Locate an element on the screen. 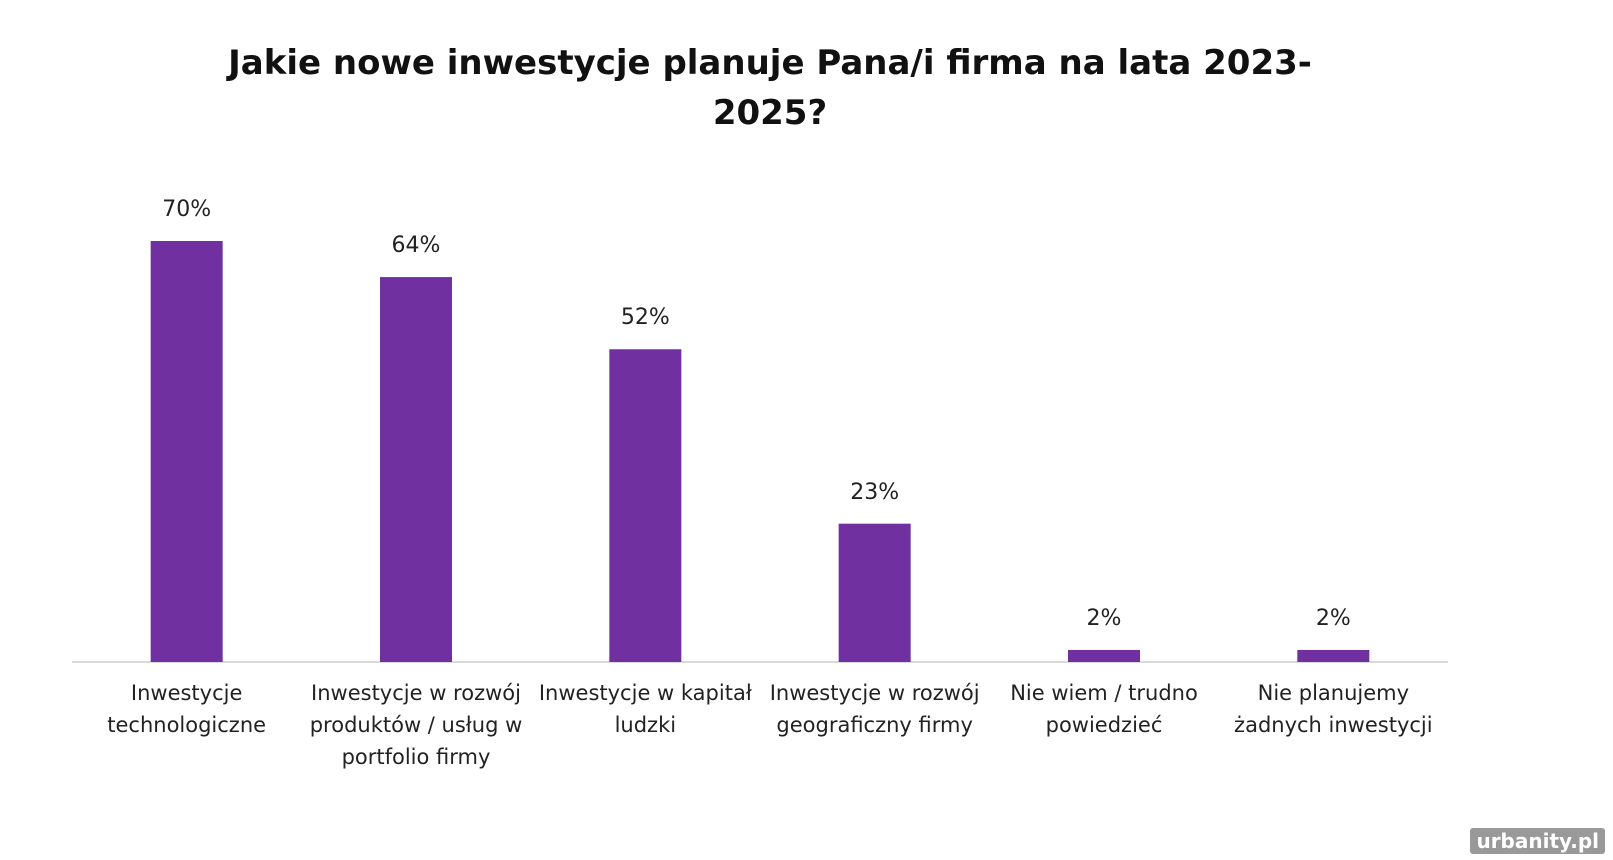 This screenshot has width=1613, height=860. value-label: 70% is located at coordinates (187, 209).